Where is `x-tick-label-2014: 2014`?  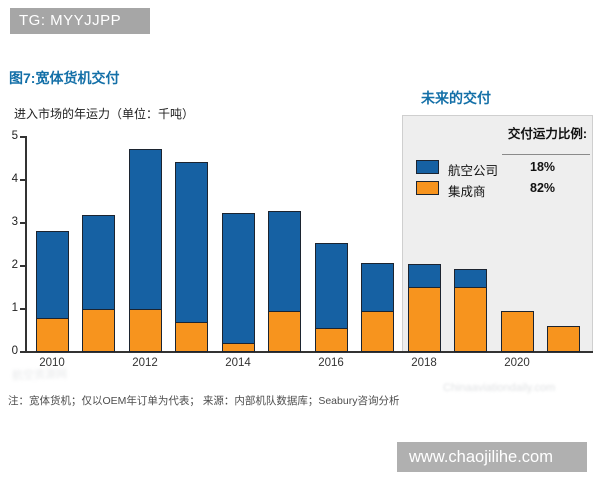
x-tick-label-2014: 2014 is located at coordinates (238, 363).